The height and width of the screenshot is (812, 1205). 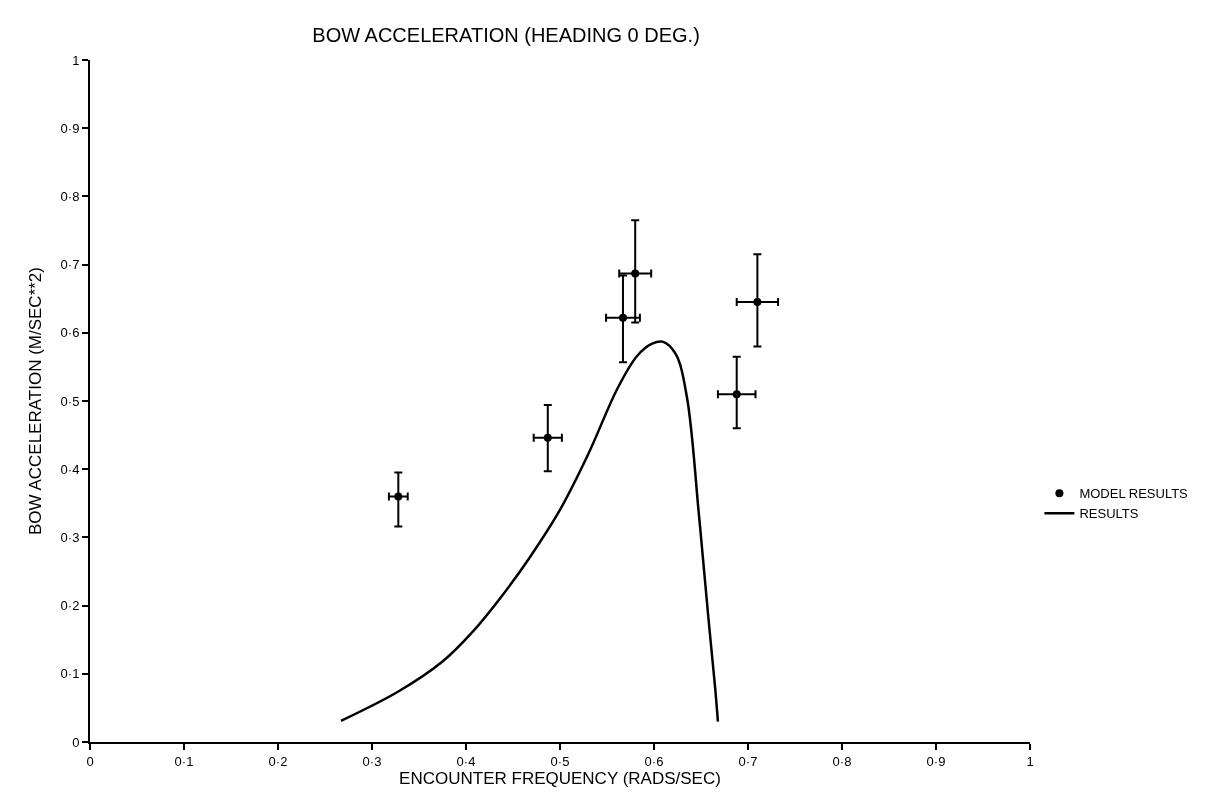 I want to click on y-tick-label: 1, so click(x=76, y=60).